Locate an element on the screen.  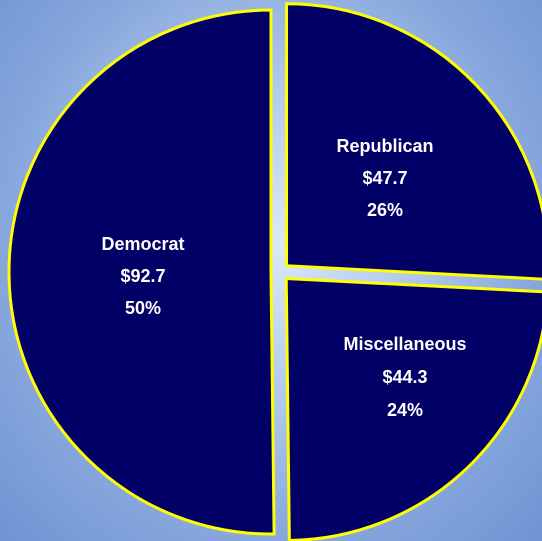
miscellaneous-value-label: $44.3 is located at coordinates (404, 377).